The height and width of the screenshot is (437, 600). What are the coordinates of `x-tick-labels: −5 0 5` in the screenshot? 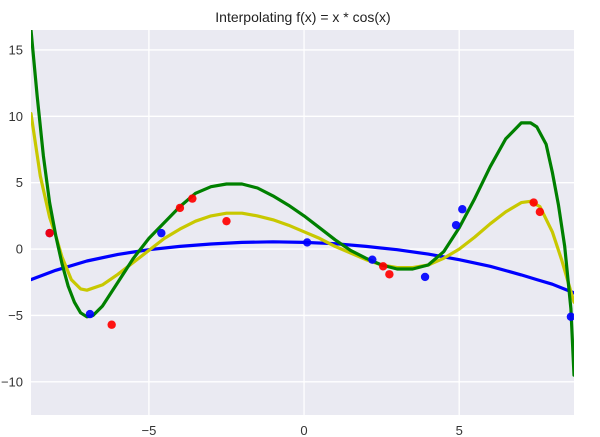 It's located at (301, 430).